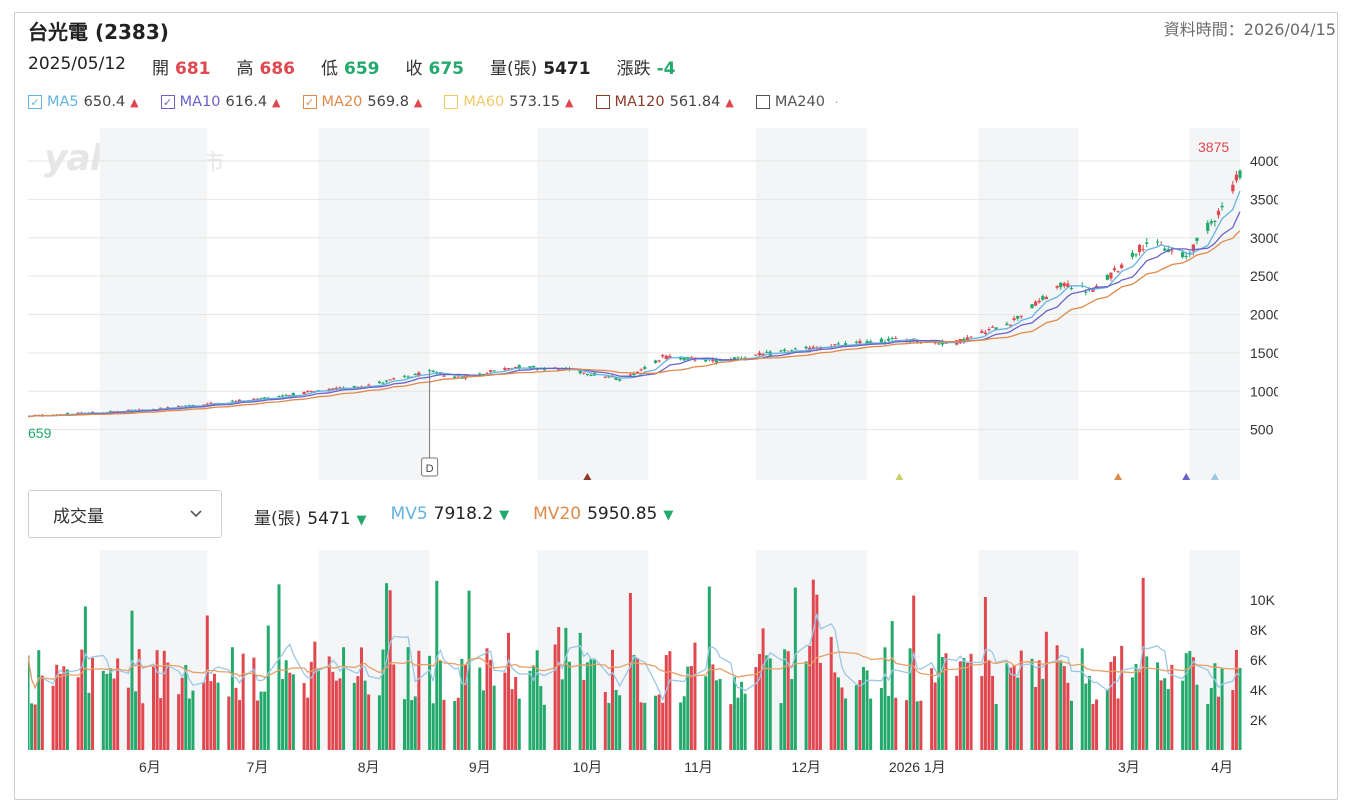  Describe the element at coordinates (603, 516) in the screenshot. I see `mv20-field: MV20 5950.85 ▼` at that location.